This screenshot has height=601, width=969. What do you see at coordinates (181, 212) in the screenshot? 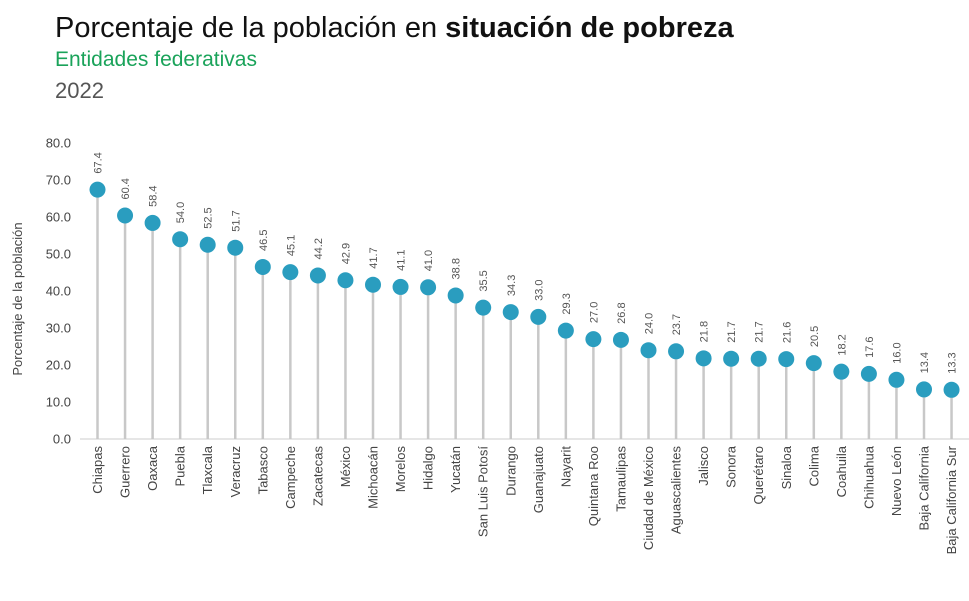
I see `data-label: 54.0` at bounding box center [181, 212].